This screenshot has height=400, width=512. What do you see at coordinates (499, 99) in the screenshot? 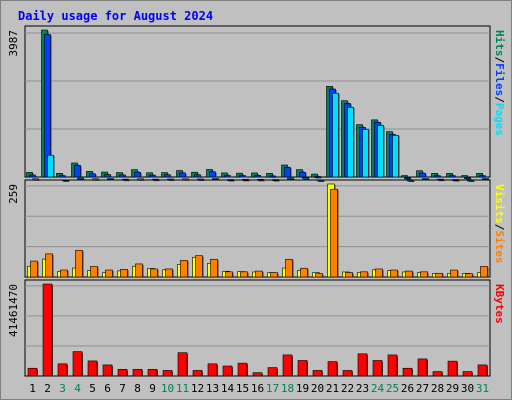
I see `side-label-part: /` at bounding box center [499, 99].